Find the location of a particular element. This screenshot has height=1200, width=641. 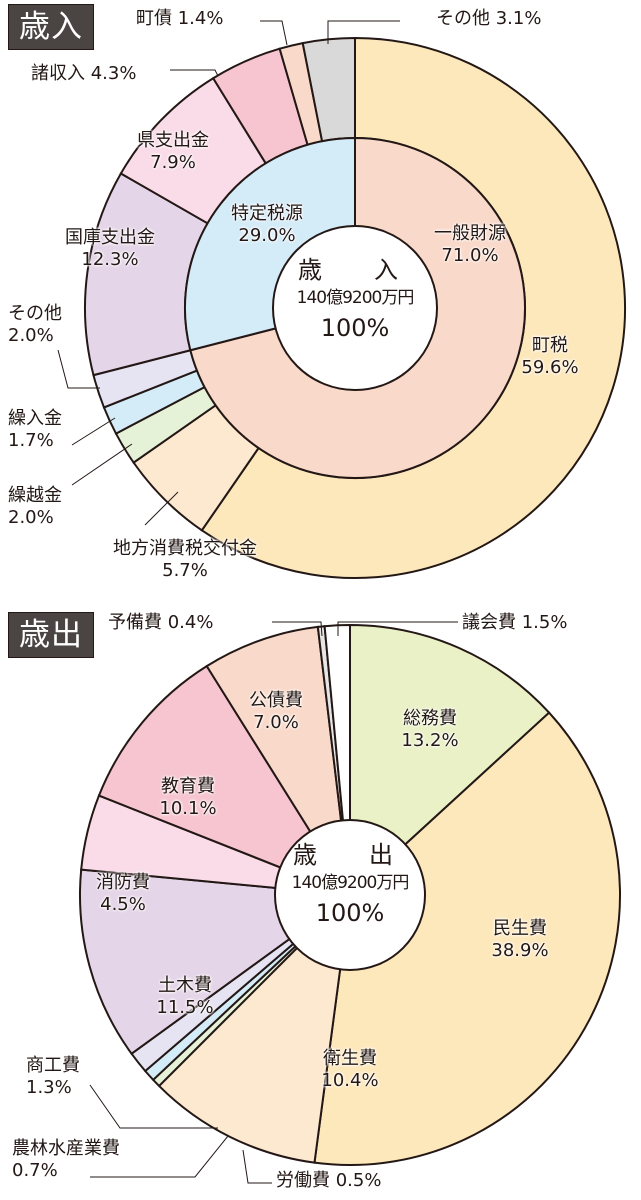

expenditure-center-amount: 140億9200万円 is located at coordinates (350, 883).